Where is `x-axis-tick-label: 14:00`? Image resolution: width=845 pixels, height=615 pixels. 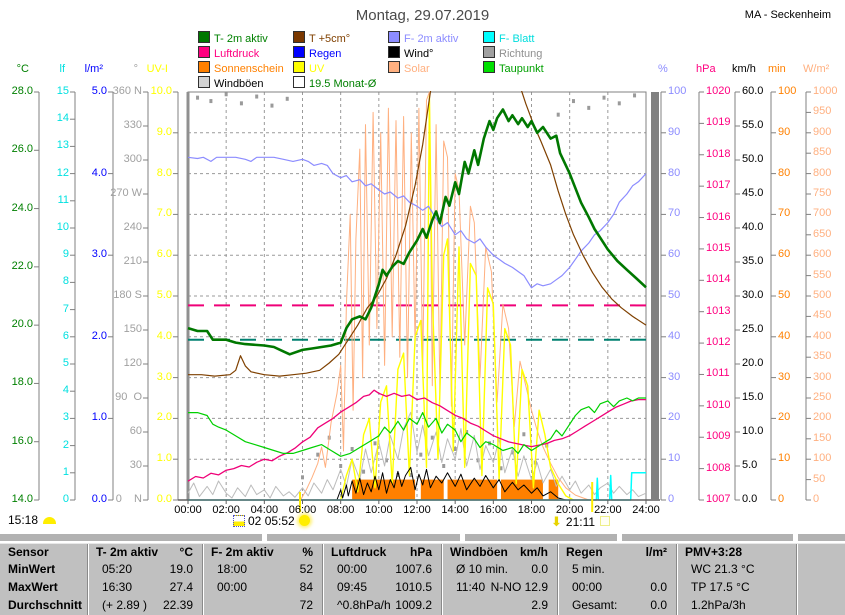
x-axis-tick-label: 14:00 is located at coordinates (455, 510).